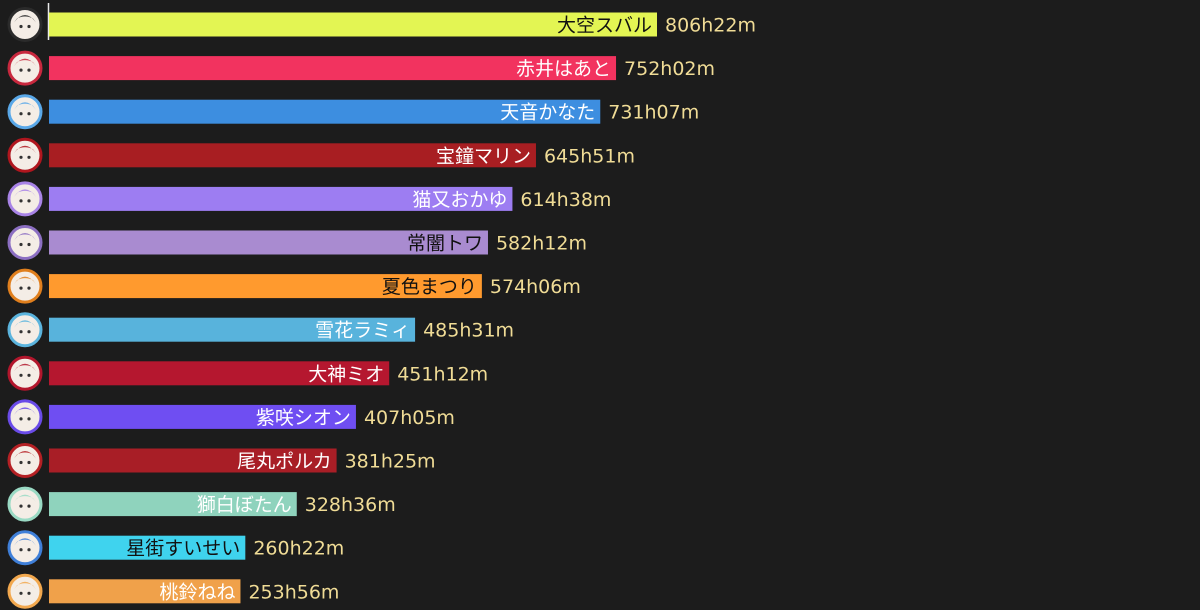  What do you see at coordinates (183, 549) in the screenshot?
I see `bar-name-label: 星街すいせい` at bounding box center [183, 549].